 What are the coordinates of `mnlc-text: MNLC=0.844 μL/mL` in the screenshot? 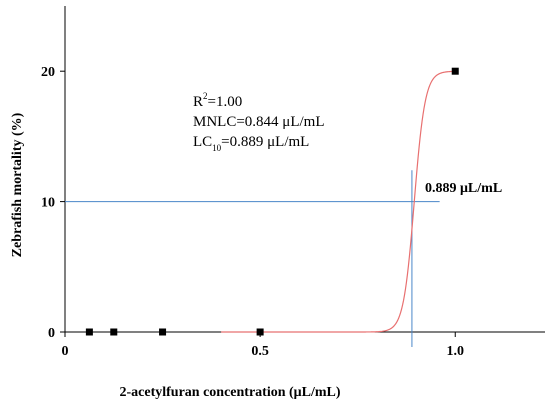 It's located at (259, 122).